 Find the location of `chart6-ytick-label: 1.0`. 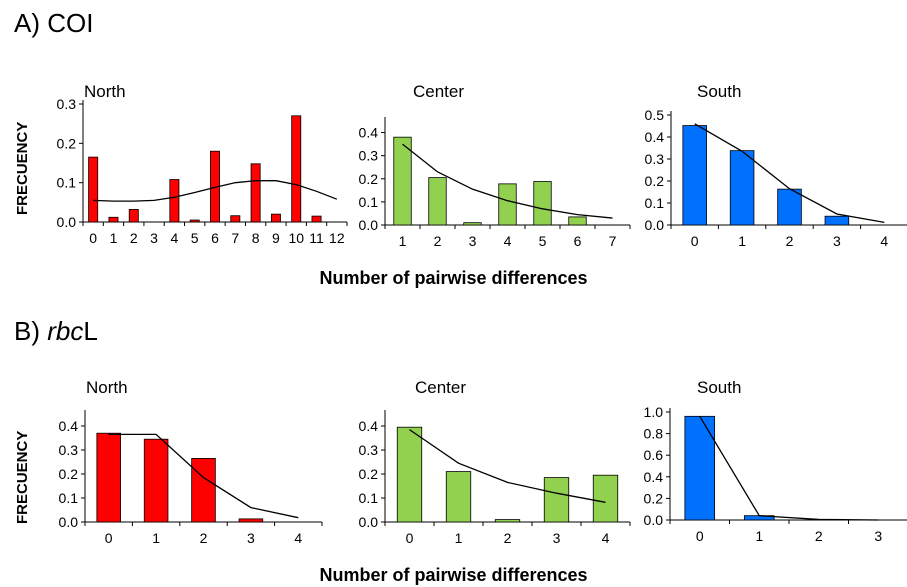

chart6-ytick-label: 1.0 is located at coordinates (654, 412).